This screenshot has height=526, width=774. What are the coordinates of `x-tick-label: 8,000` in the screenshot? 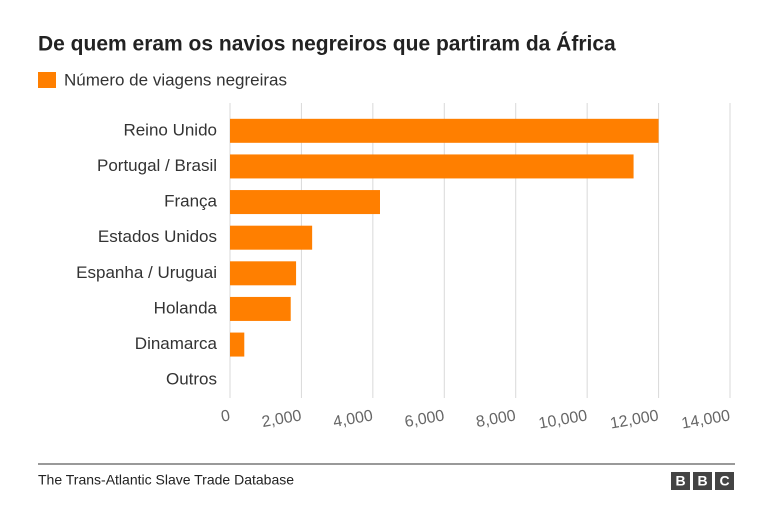 It's located at (496, 419).